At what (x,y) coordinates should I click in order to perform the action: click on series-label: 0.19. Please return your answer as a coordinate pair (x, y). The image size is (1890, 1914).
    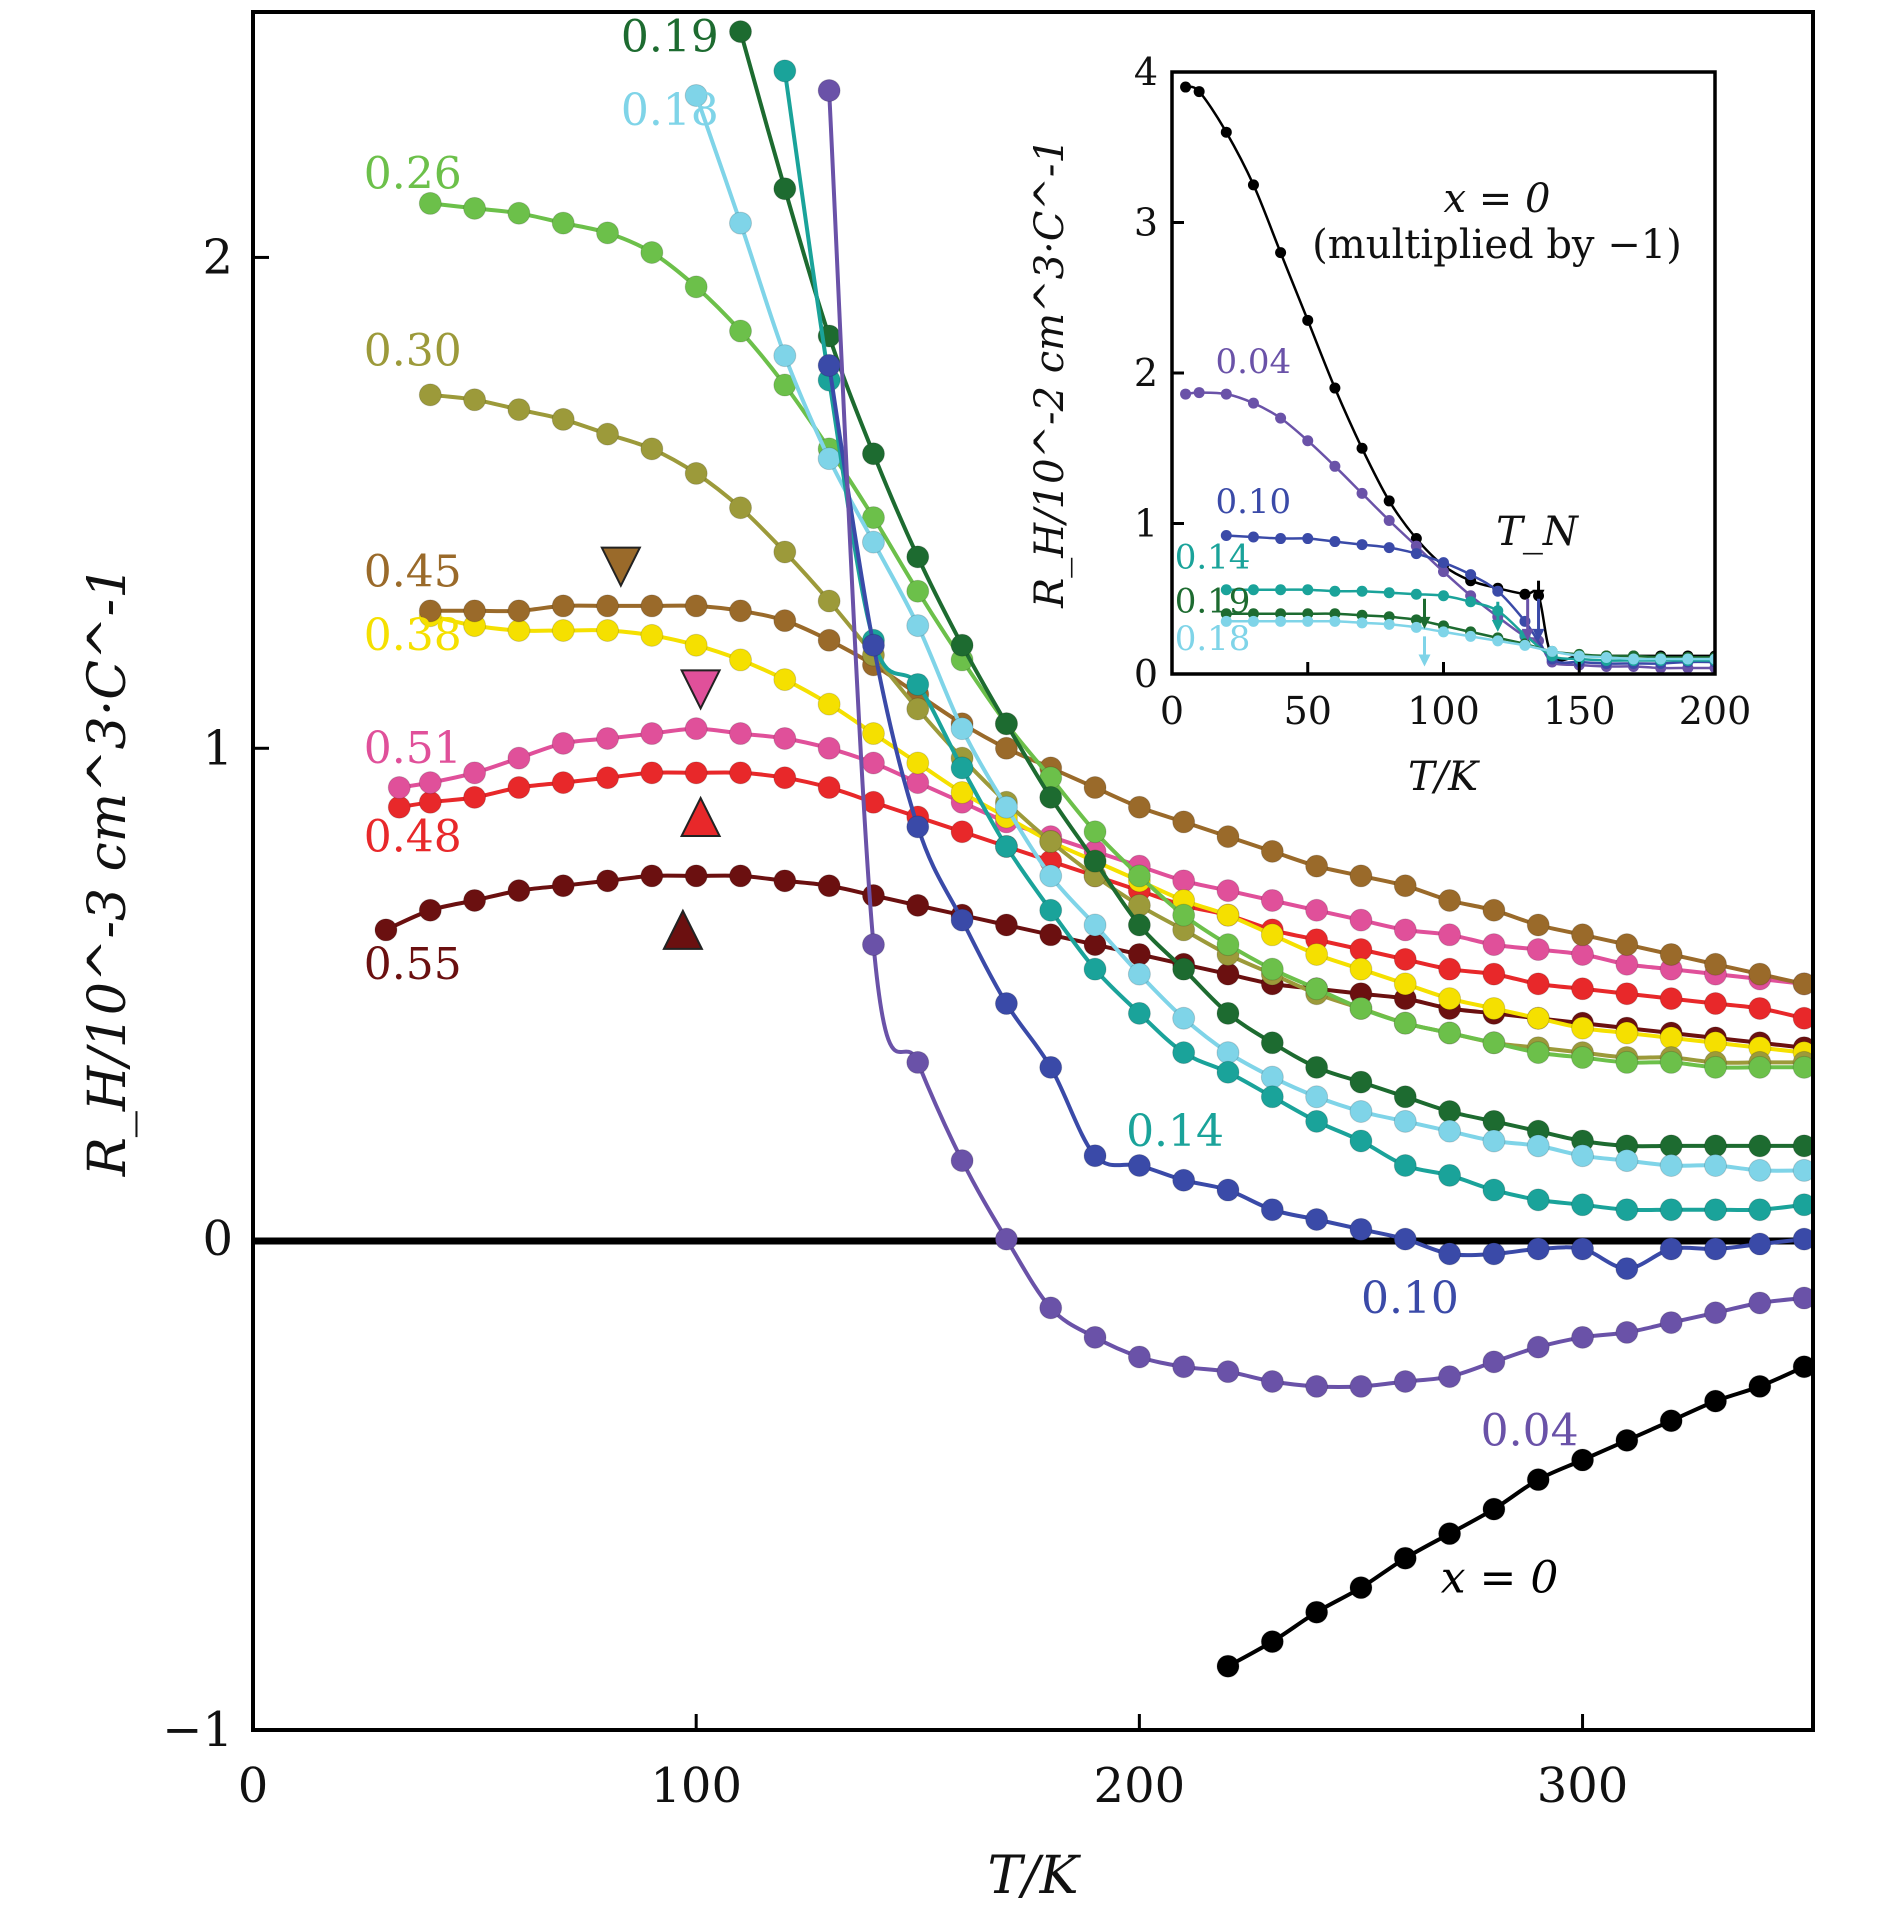
    Looking at the image, I should click on (670, 36).